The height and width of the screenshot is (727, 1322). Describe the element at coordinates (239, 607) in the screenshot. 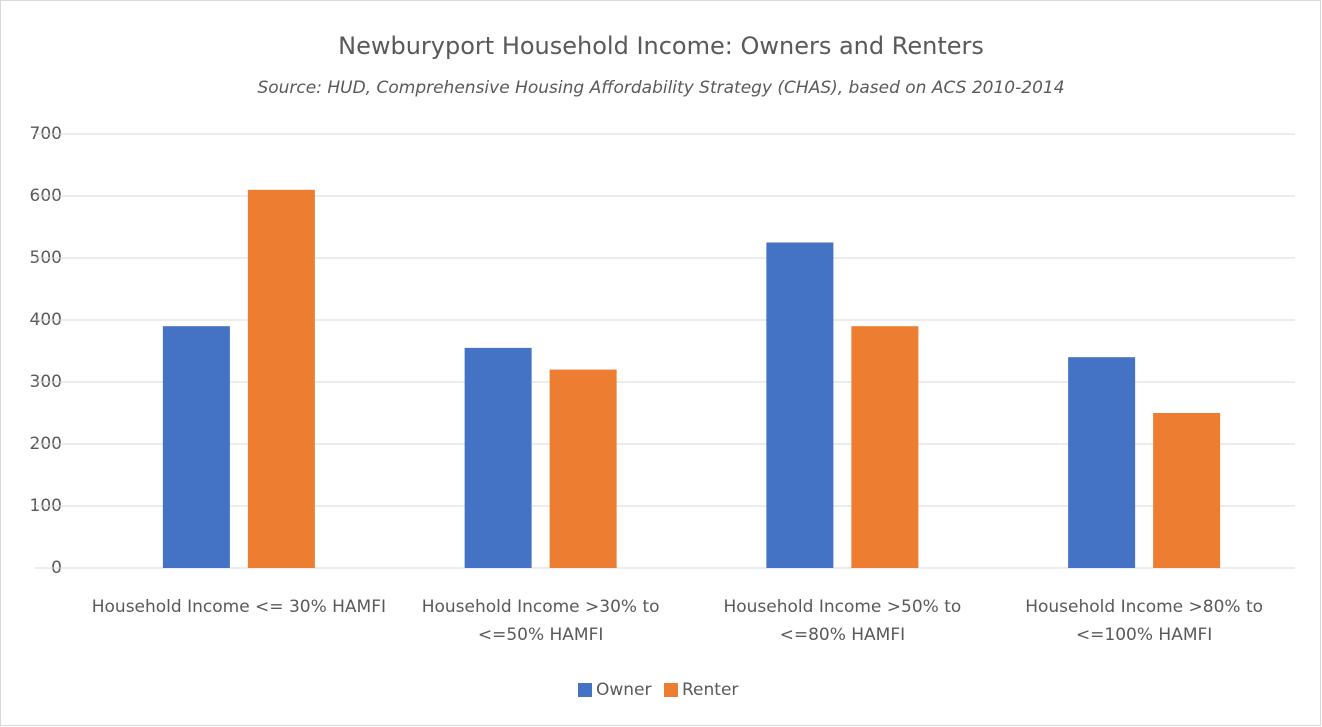

I see `x-tick-label: Household Income <= 30% HAMFI` at that location.